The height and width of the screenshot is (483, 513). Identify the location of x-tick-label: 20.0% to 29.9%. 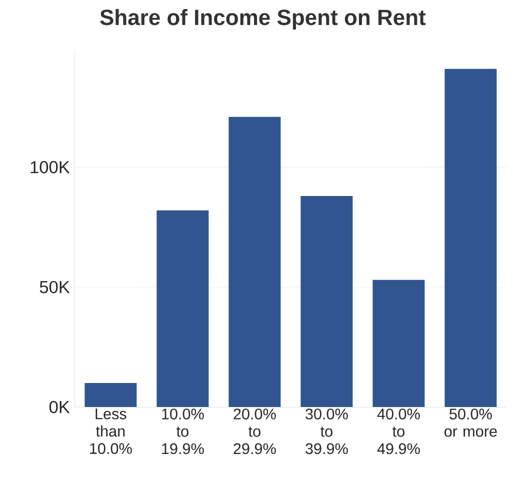
(255, 431).